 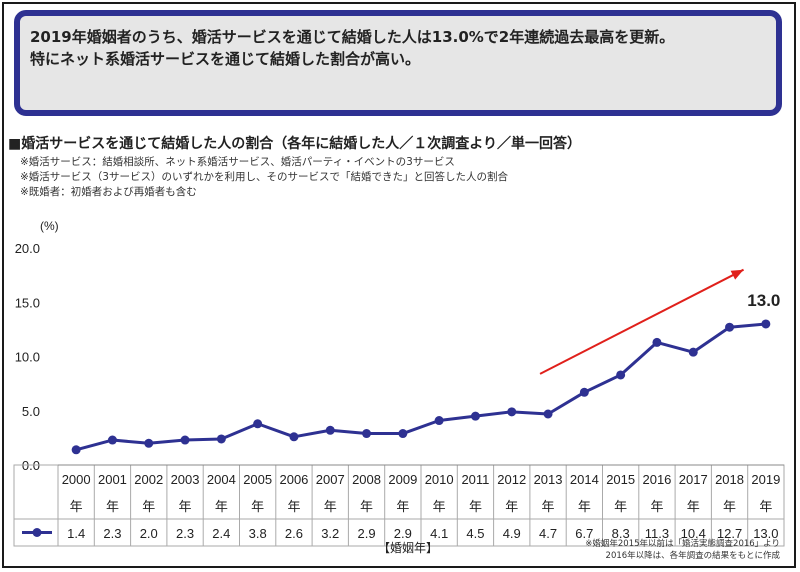 What do you see at coordinates (221, 533) in the screenshot?
I see `table-value-label: 2.4` at bounding box center [221, 533].